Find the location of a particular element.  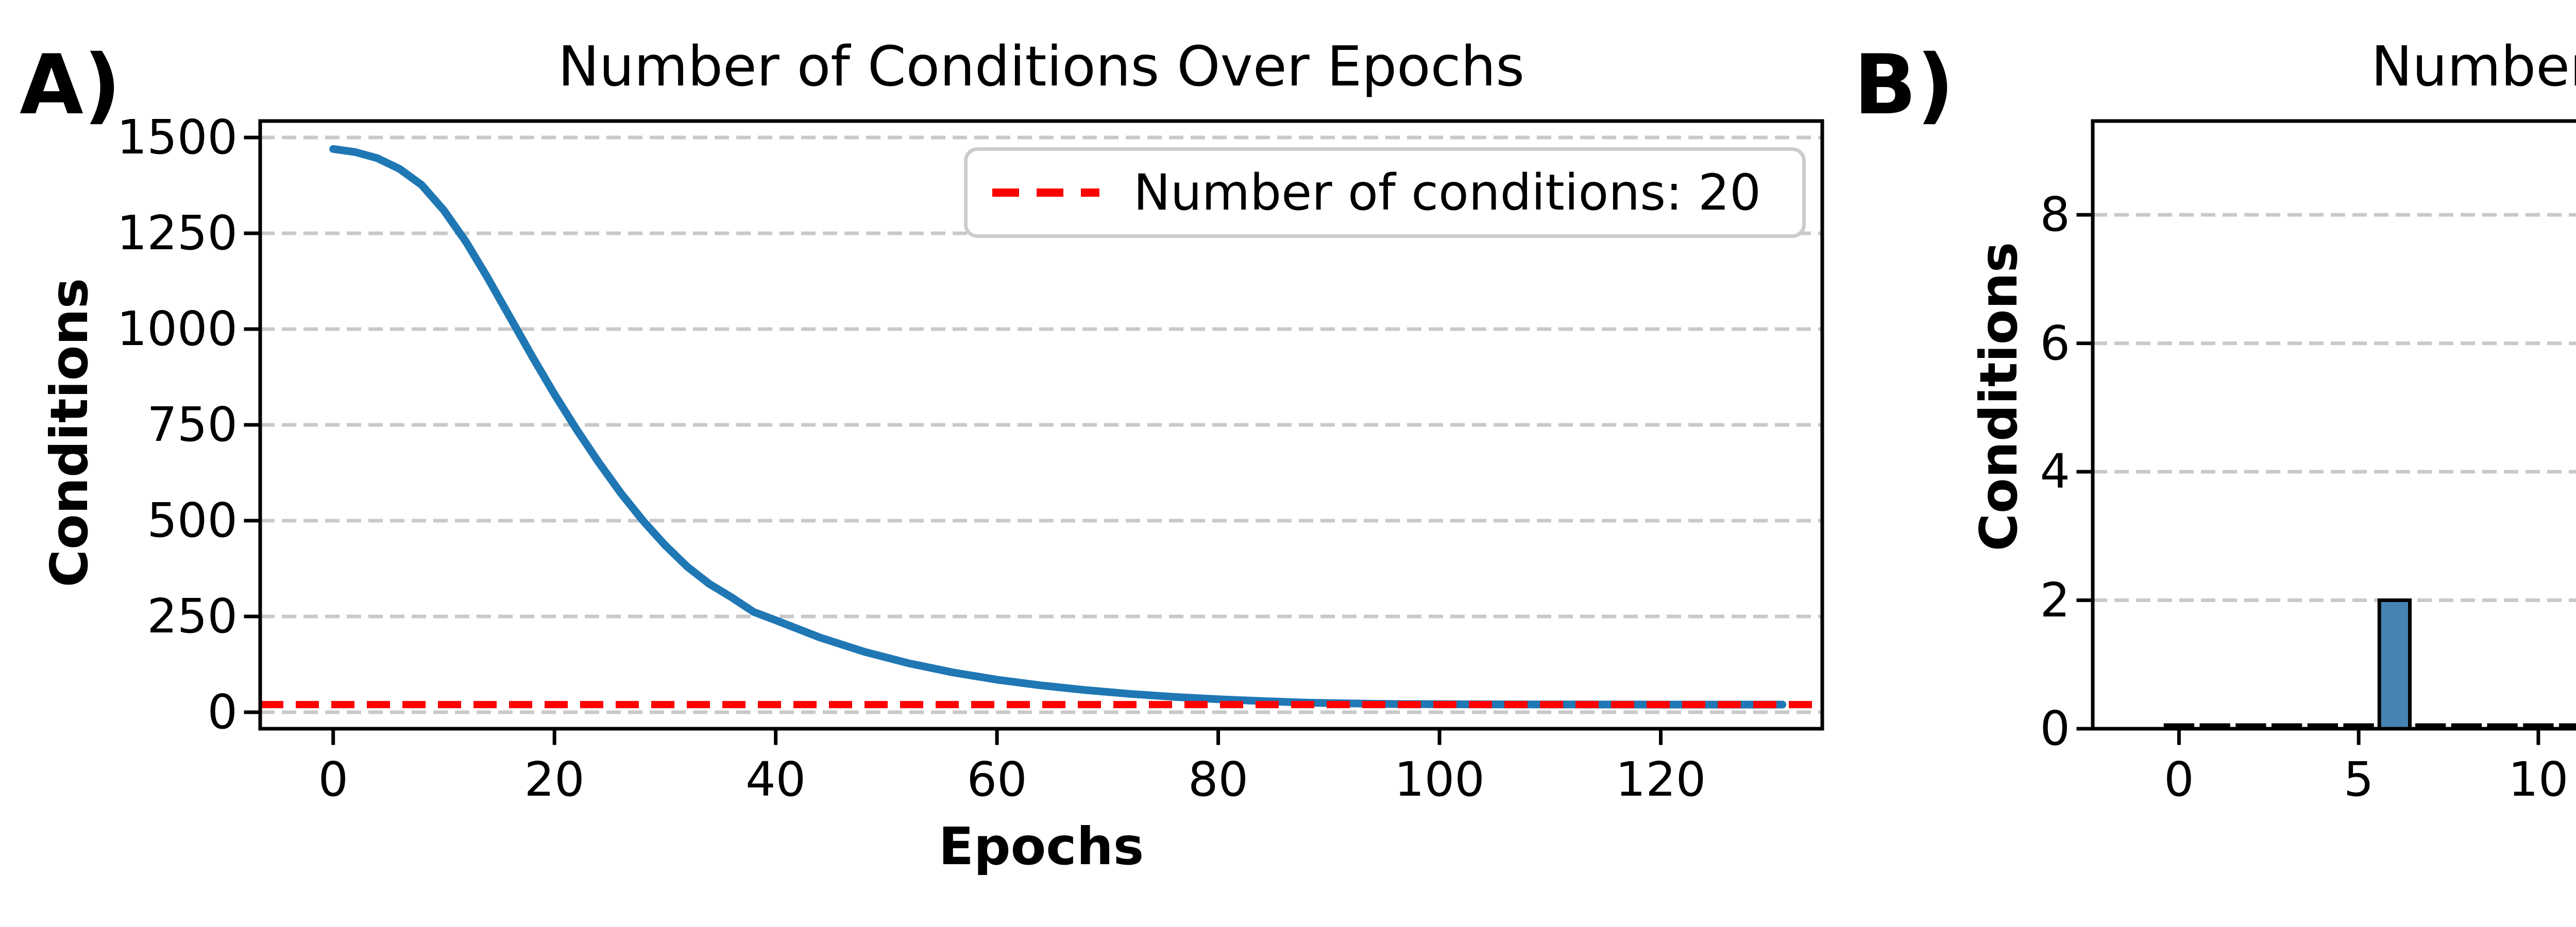

legend-dashed-line-sample is located at coordinates (1045, 192).